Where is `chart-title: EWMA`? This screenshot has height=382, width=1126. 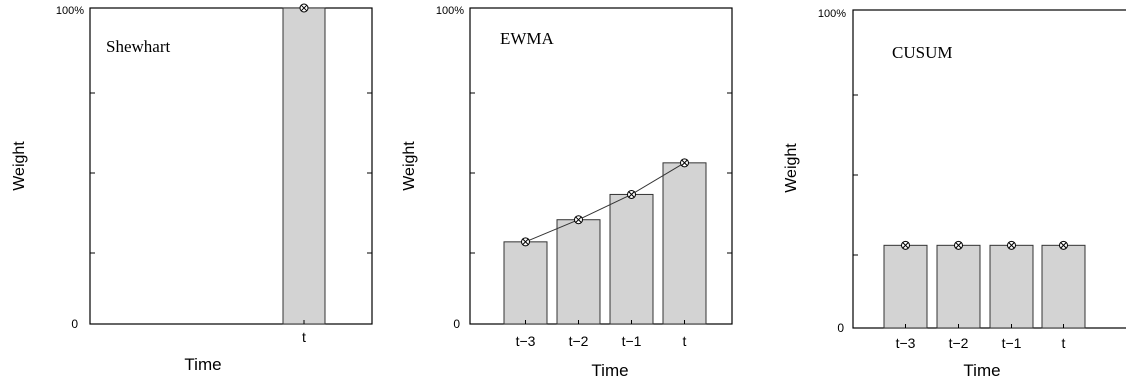 chart-title: EWMA is located at coordinates (527, 38).